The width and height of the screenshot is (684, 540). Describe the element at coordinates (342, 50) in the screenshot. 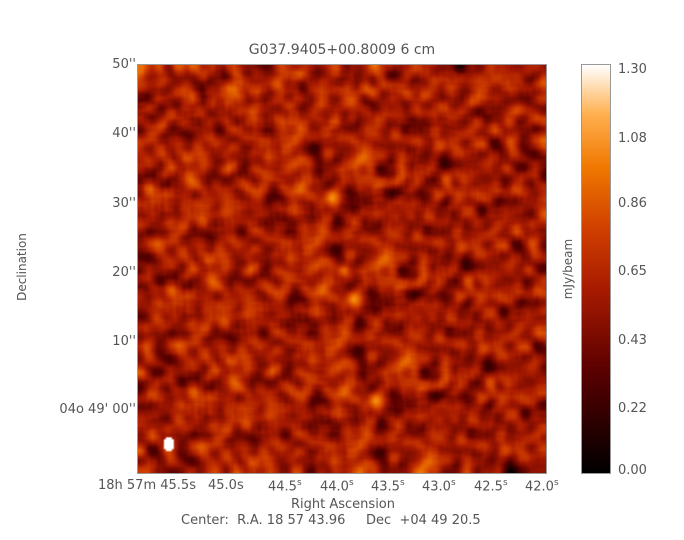

I see `chart-title: G037.9405+00.8009 6 cm` at that location.